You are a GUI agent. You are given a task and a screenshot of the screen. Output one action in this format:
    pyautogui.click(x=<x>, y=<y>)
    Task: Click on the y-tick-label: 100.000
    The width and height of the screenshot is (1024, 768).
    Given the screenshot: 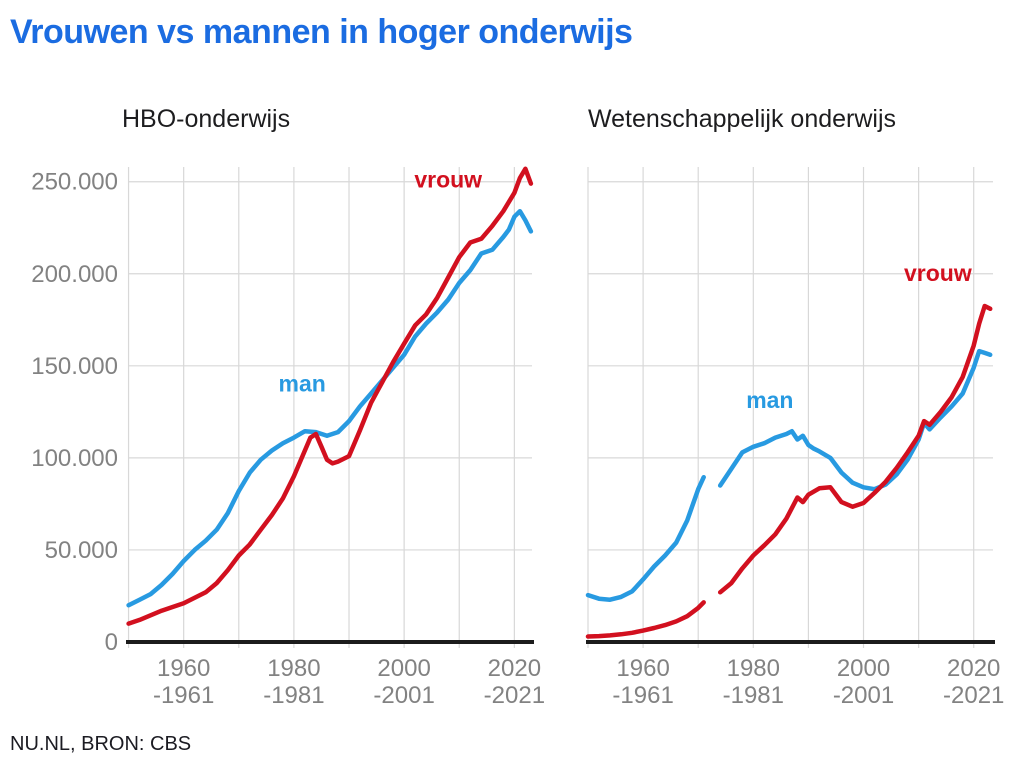 What is the action you would take?
    pyautogui.click(x=74, y=458)
    